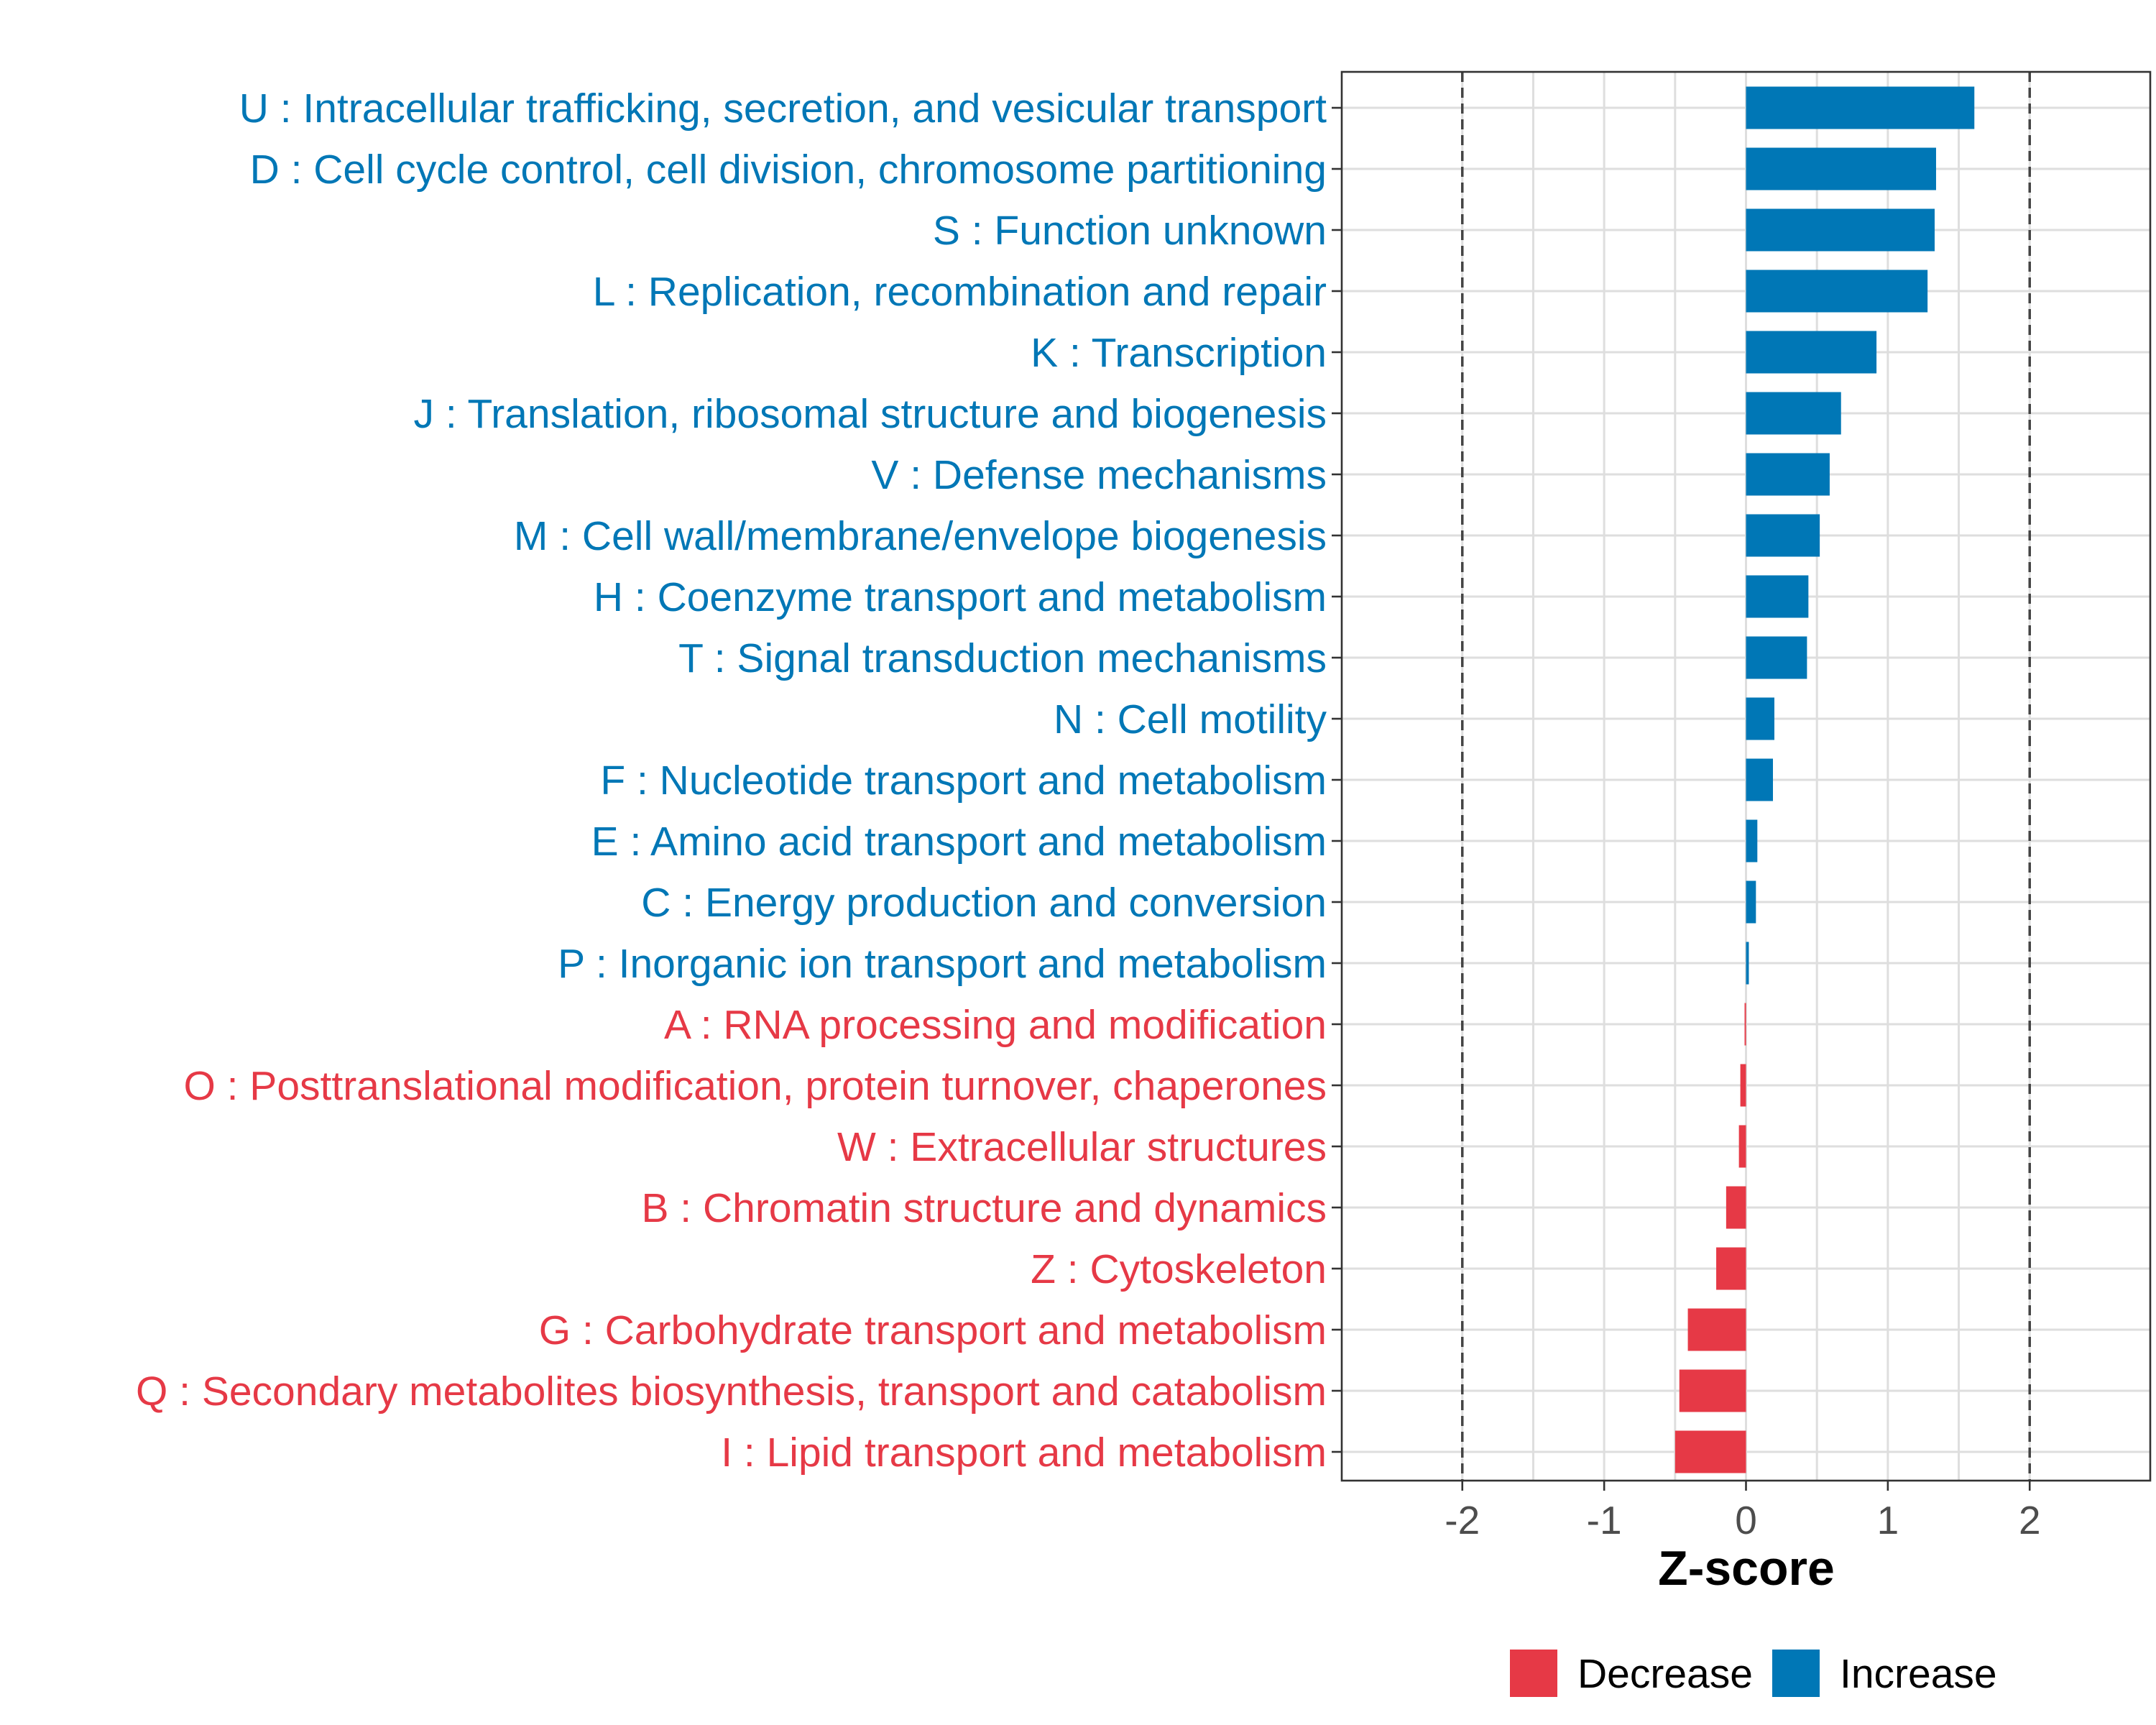  Describe the element at coordinates (1796, 1673) in the screenshot. I see `legend-swatch-increase` at that location.